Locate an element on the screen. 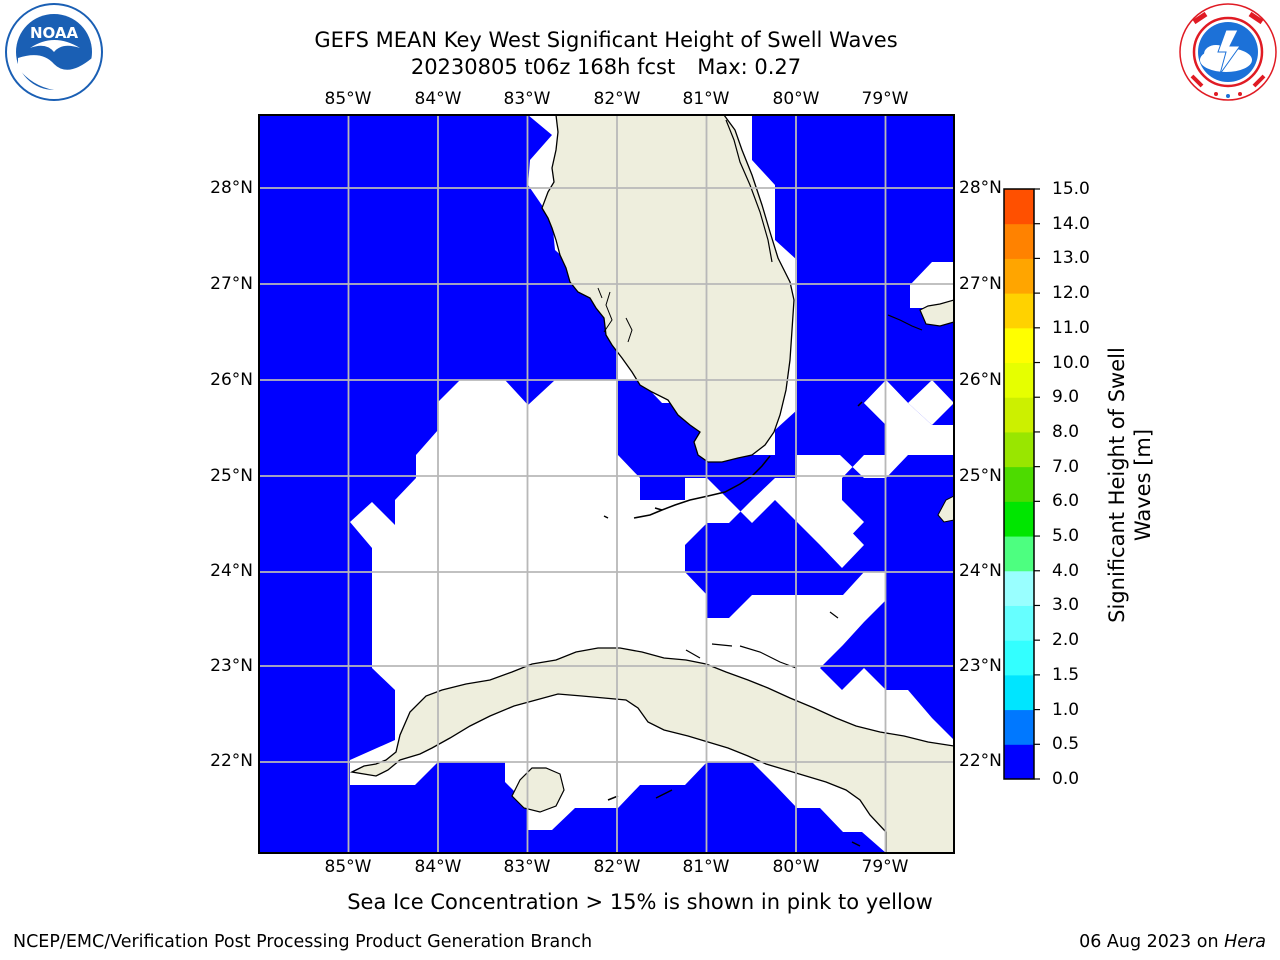  lon-label-bottom: 84°W is located at coordinates (438, 867).